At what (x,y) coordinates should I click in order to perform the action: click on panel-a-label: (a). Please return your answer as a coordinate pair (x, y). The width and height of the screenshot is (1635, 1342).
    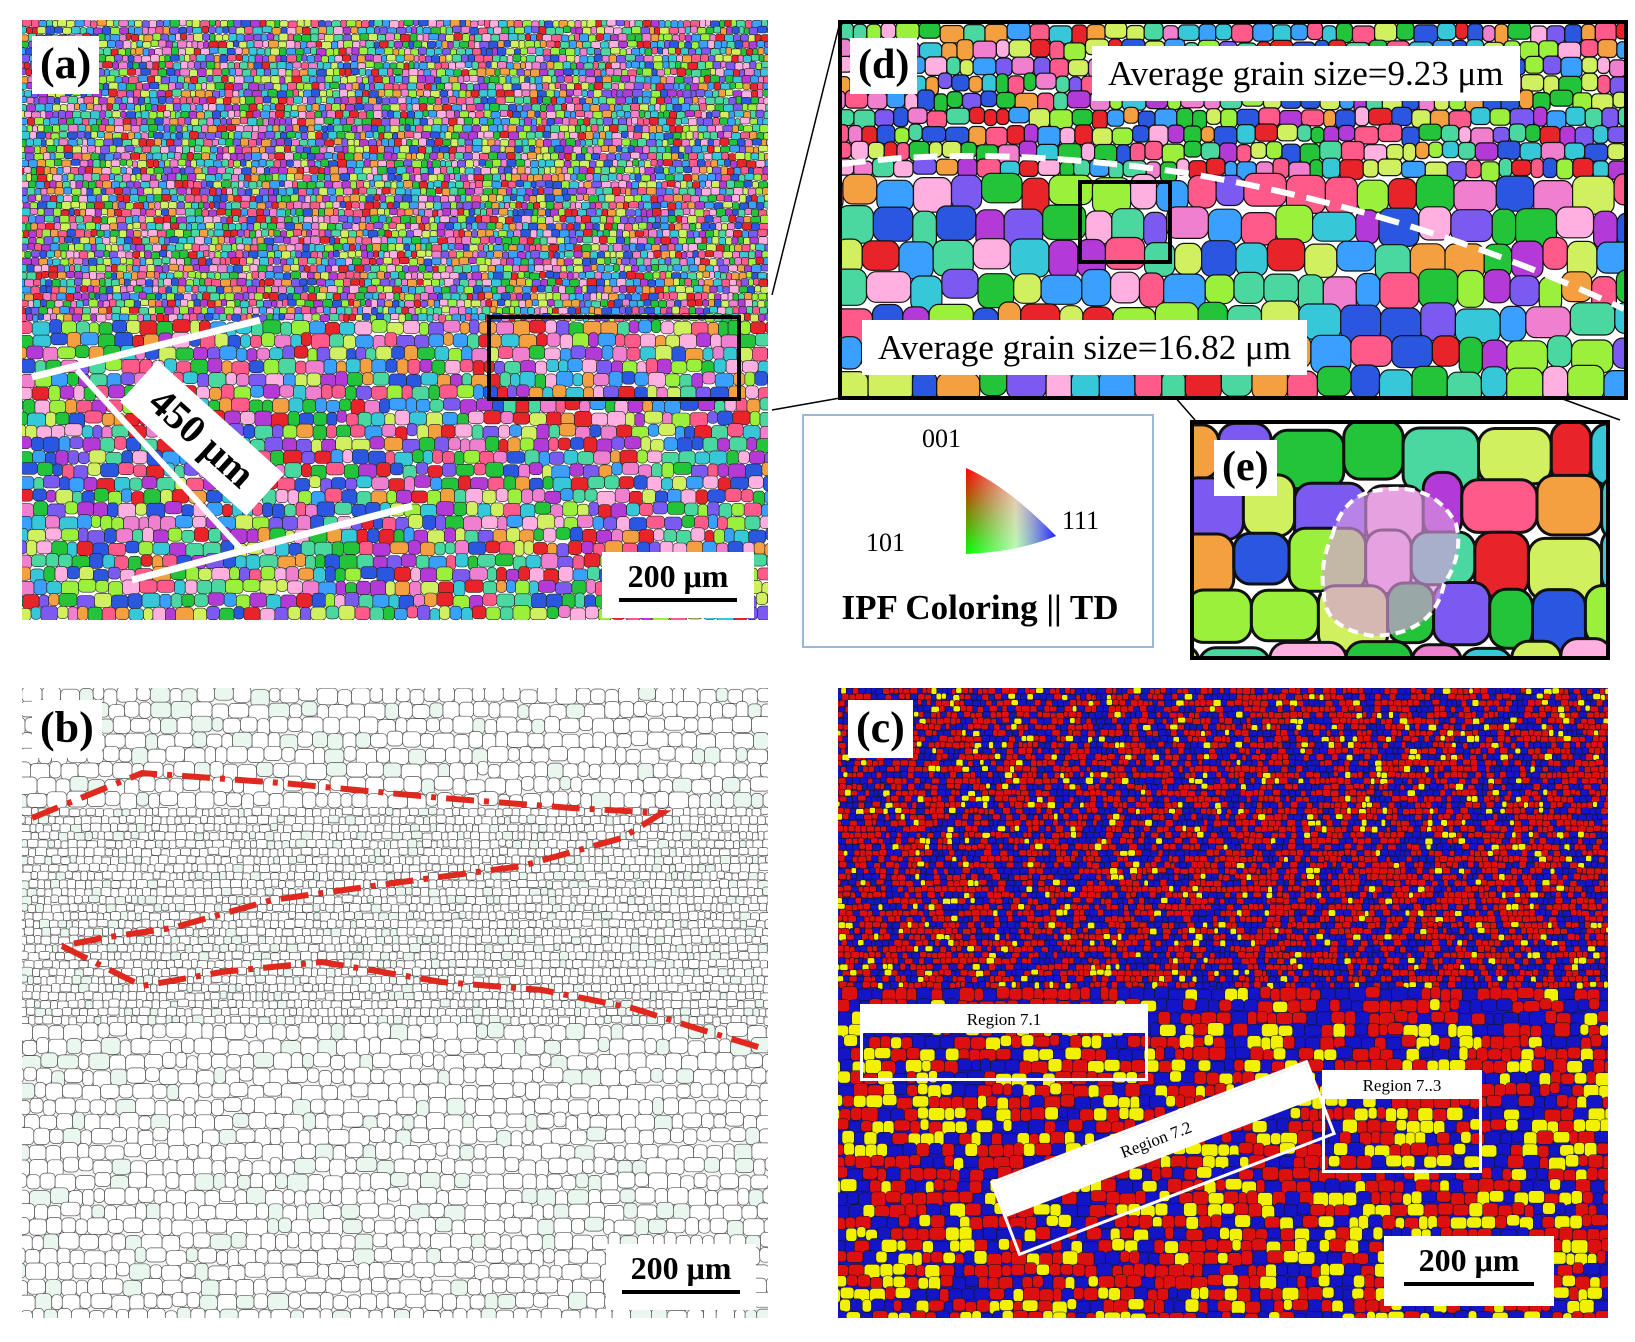
    Looking at the image, I should click on (66, 65).